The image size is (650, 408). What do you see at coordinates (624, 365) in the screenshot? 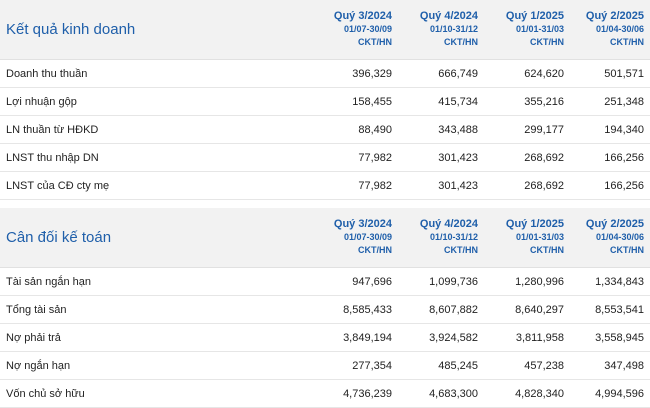
I see `row-value: 347,498` at bounding box center [624, 365].